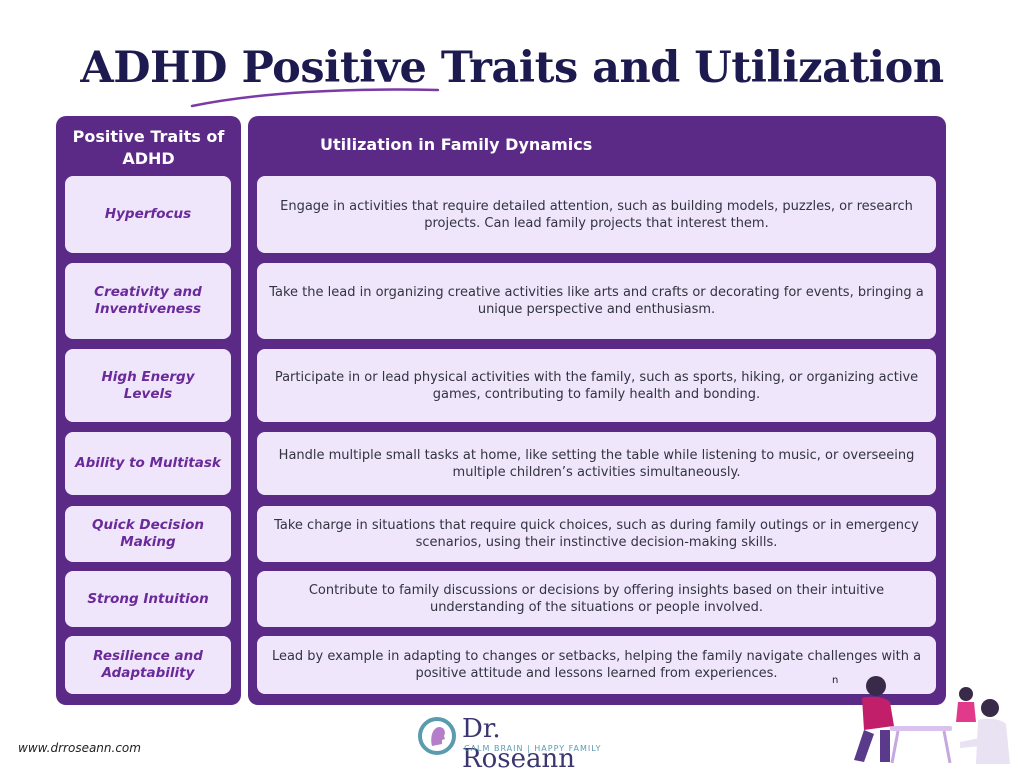 The width and height of the screenshot is (1024, 774). Describe the element at coordinates (932, 720) in the screenshot. I see `family-activity-illustration` at that location.